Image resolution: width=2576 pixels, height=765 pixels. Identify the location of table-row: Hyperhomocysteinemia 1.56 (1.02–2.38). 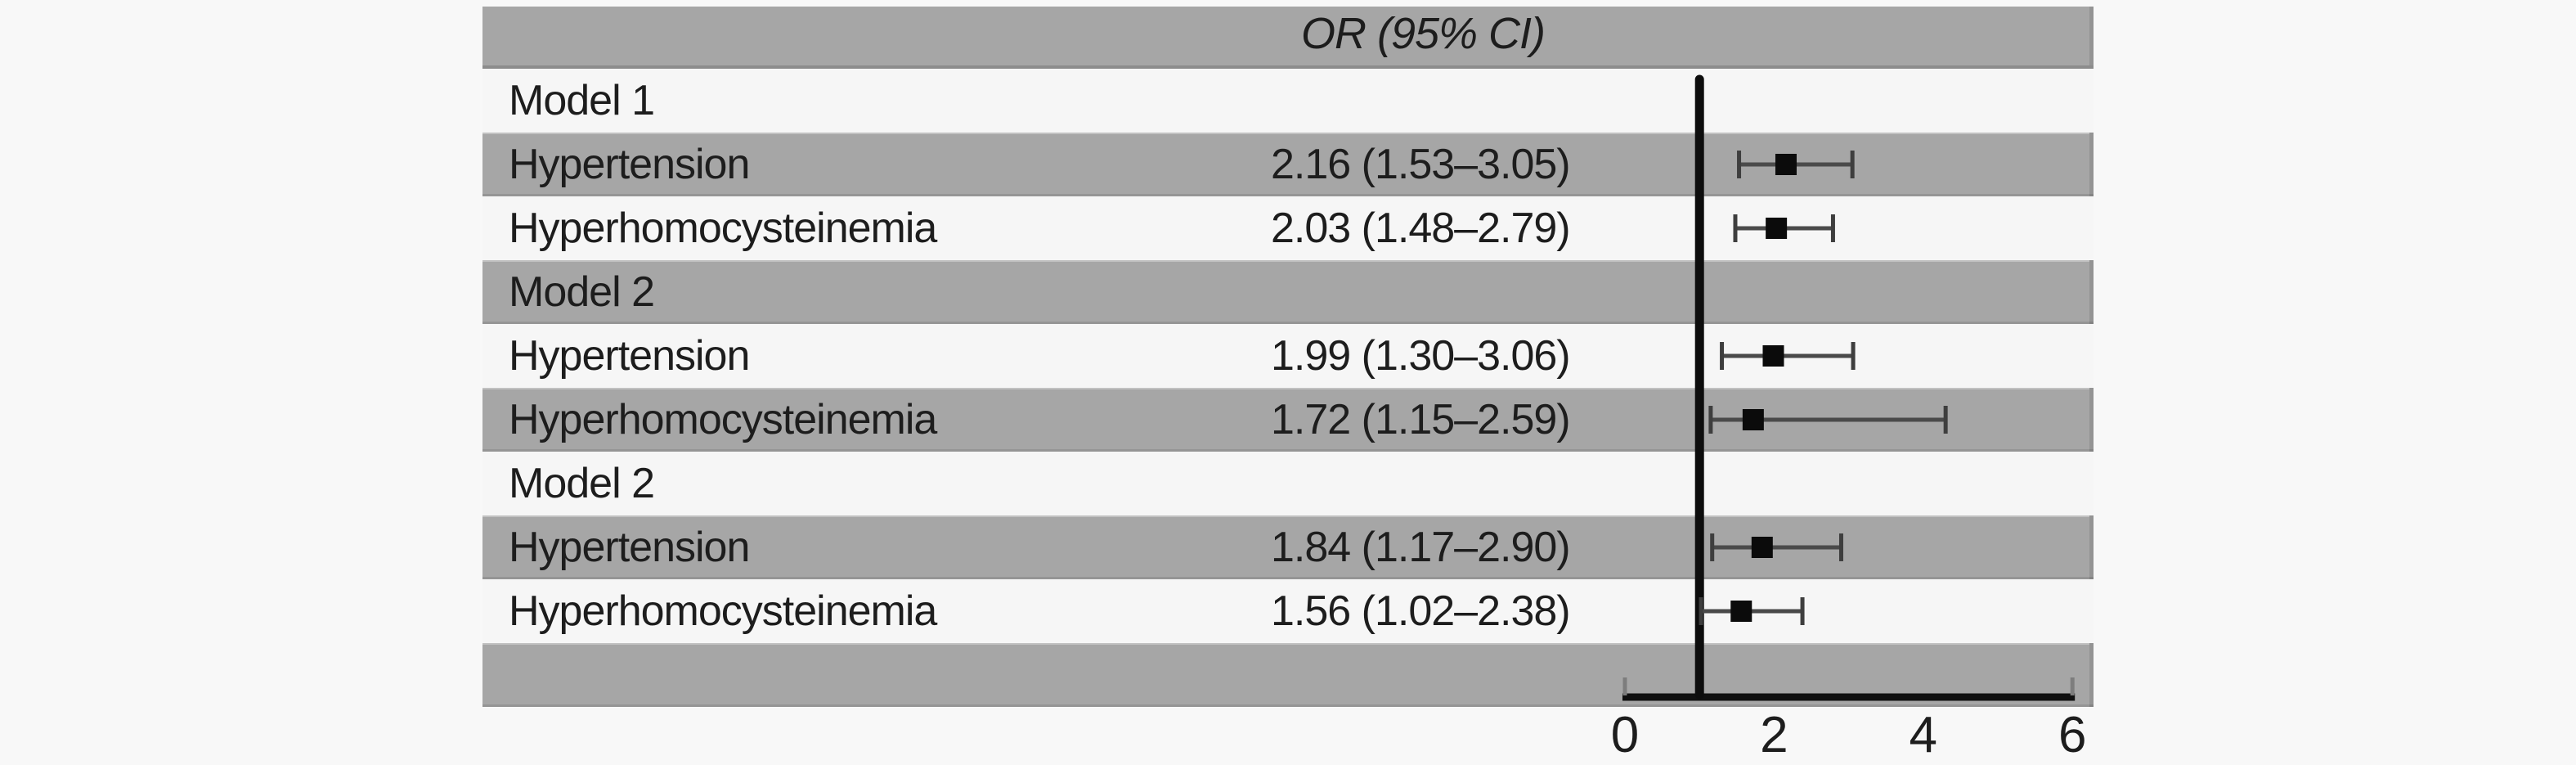
(1288, 611).